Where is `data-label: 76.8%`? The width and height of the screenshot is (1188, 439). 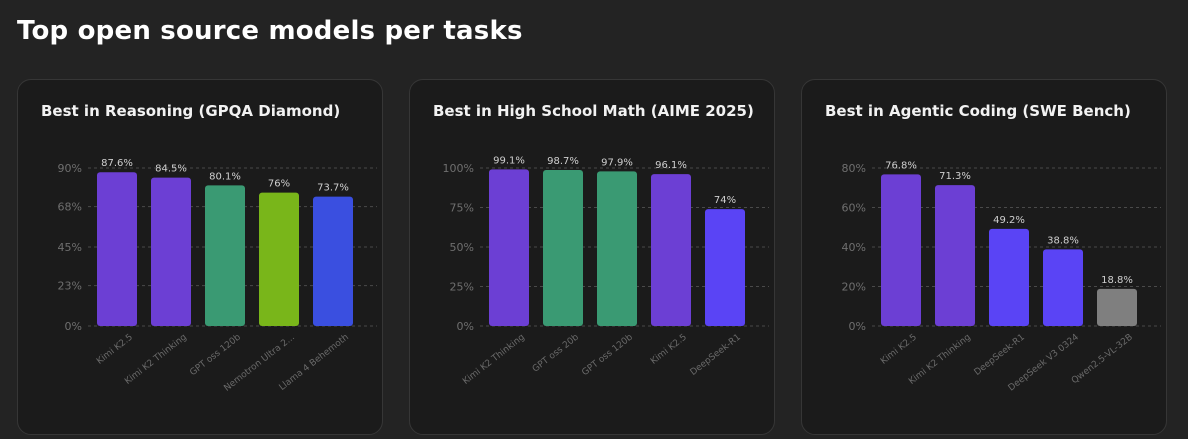
data-label: 76.8% is located at coordinates (901, 165).